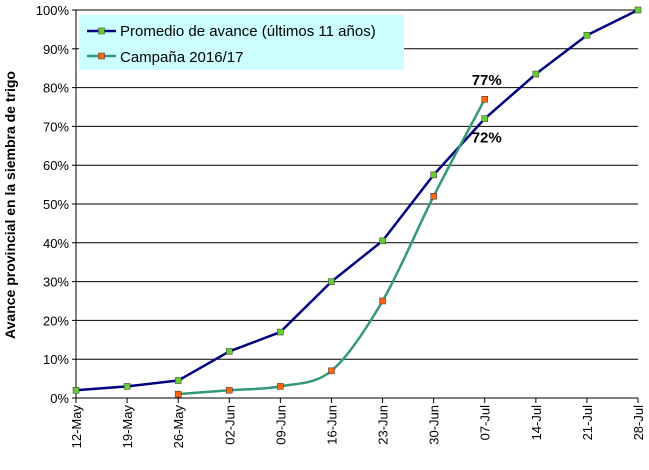 This screenshot has width=649, height=470. Describe the element at coordinates (248, 31) in the screenshot. I see `legend-label-promedio: Promedio de avance (últimos 11 años)` at that location.